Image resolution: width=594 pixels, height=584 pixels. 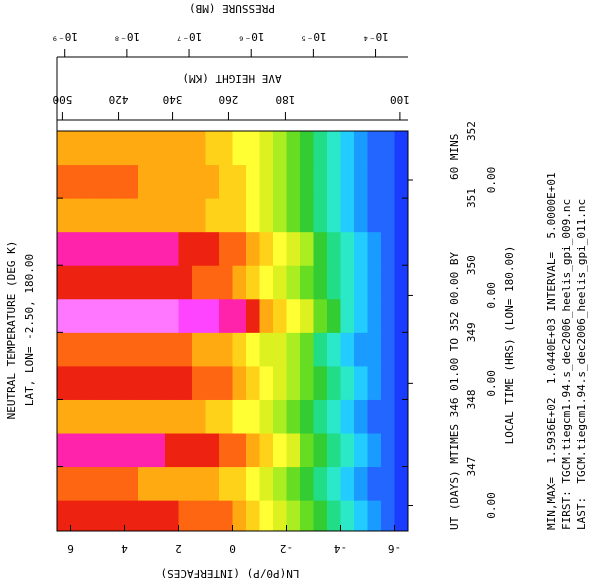 I want to click on x-tick-label: 0, so click(x=232, y=548).